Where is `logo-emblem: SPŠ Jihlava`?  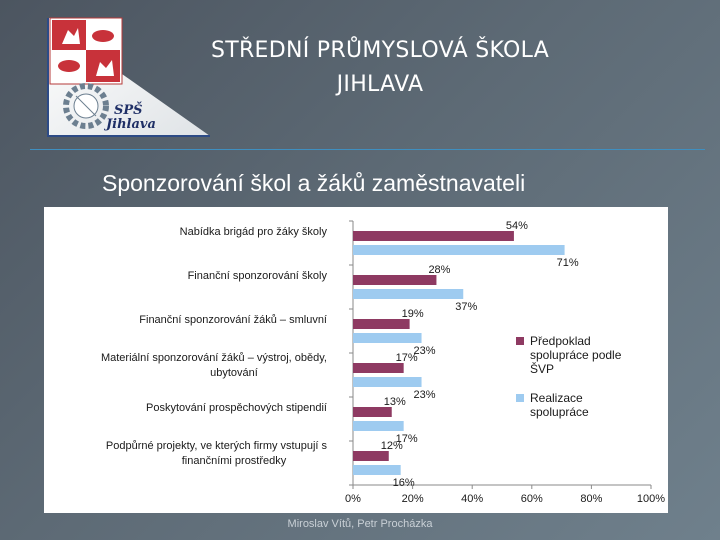 logo-emblem: SPŠ Jihlava is located at coordinates (128, 77).